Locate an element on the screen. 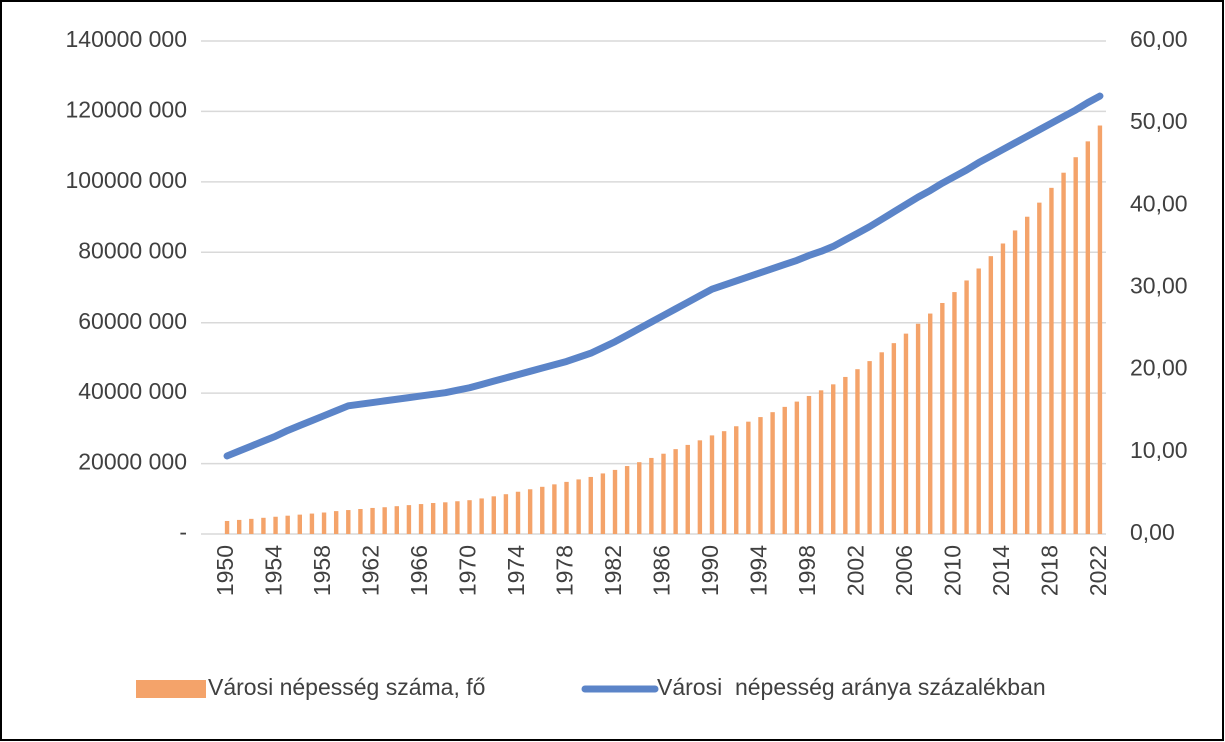 The image size is (1225, 742). y-tick-label: 120000 000 is located at coordinates (126, 110).